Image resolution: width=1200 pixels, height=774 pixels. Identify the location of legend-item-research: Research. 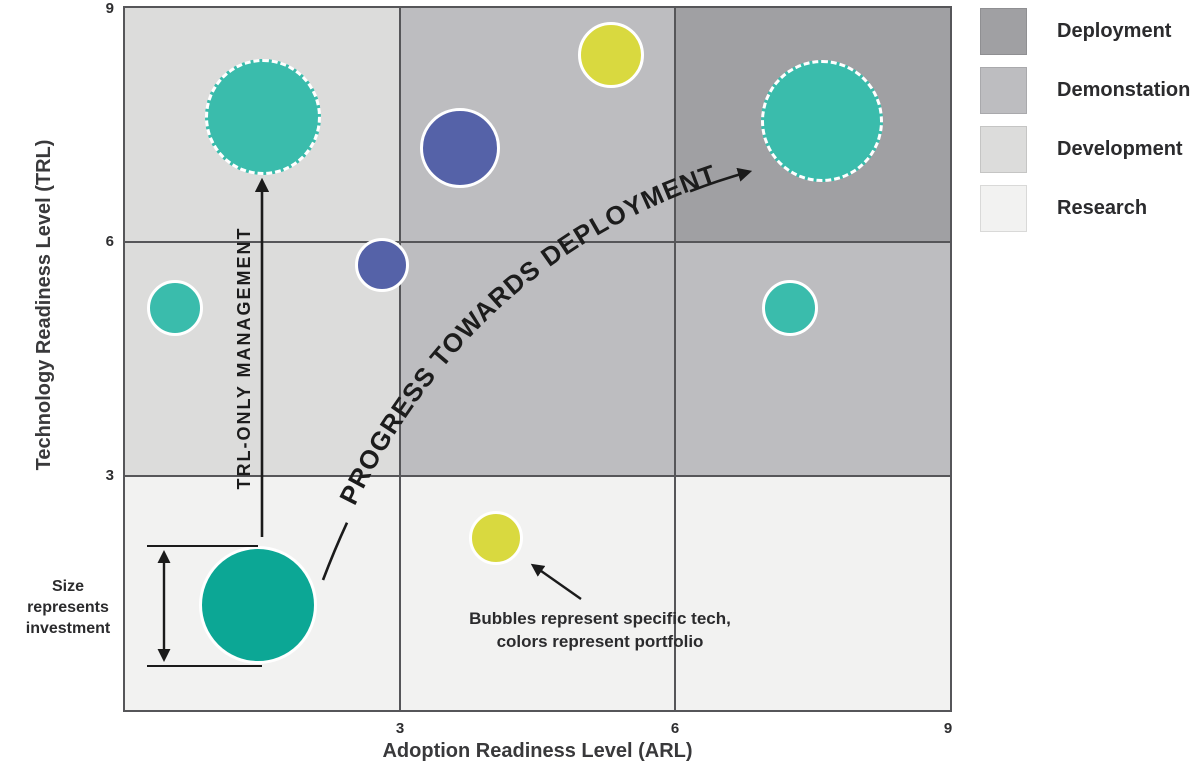
(1087, 208).